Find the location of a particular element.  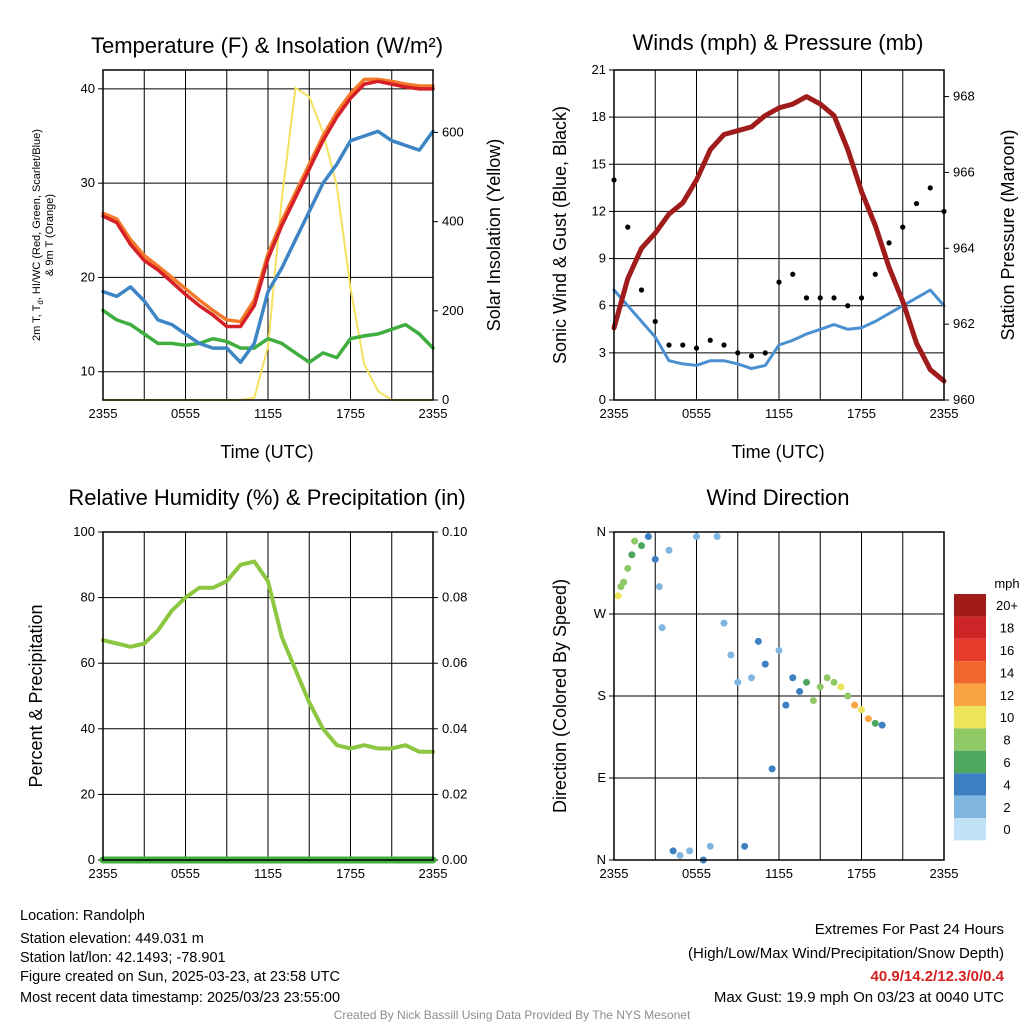

legend-label: 12 is located at coordinates (1007, 695).